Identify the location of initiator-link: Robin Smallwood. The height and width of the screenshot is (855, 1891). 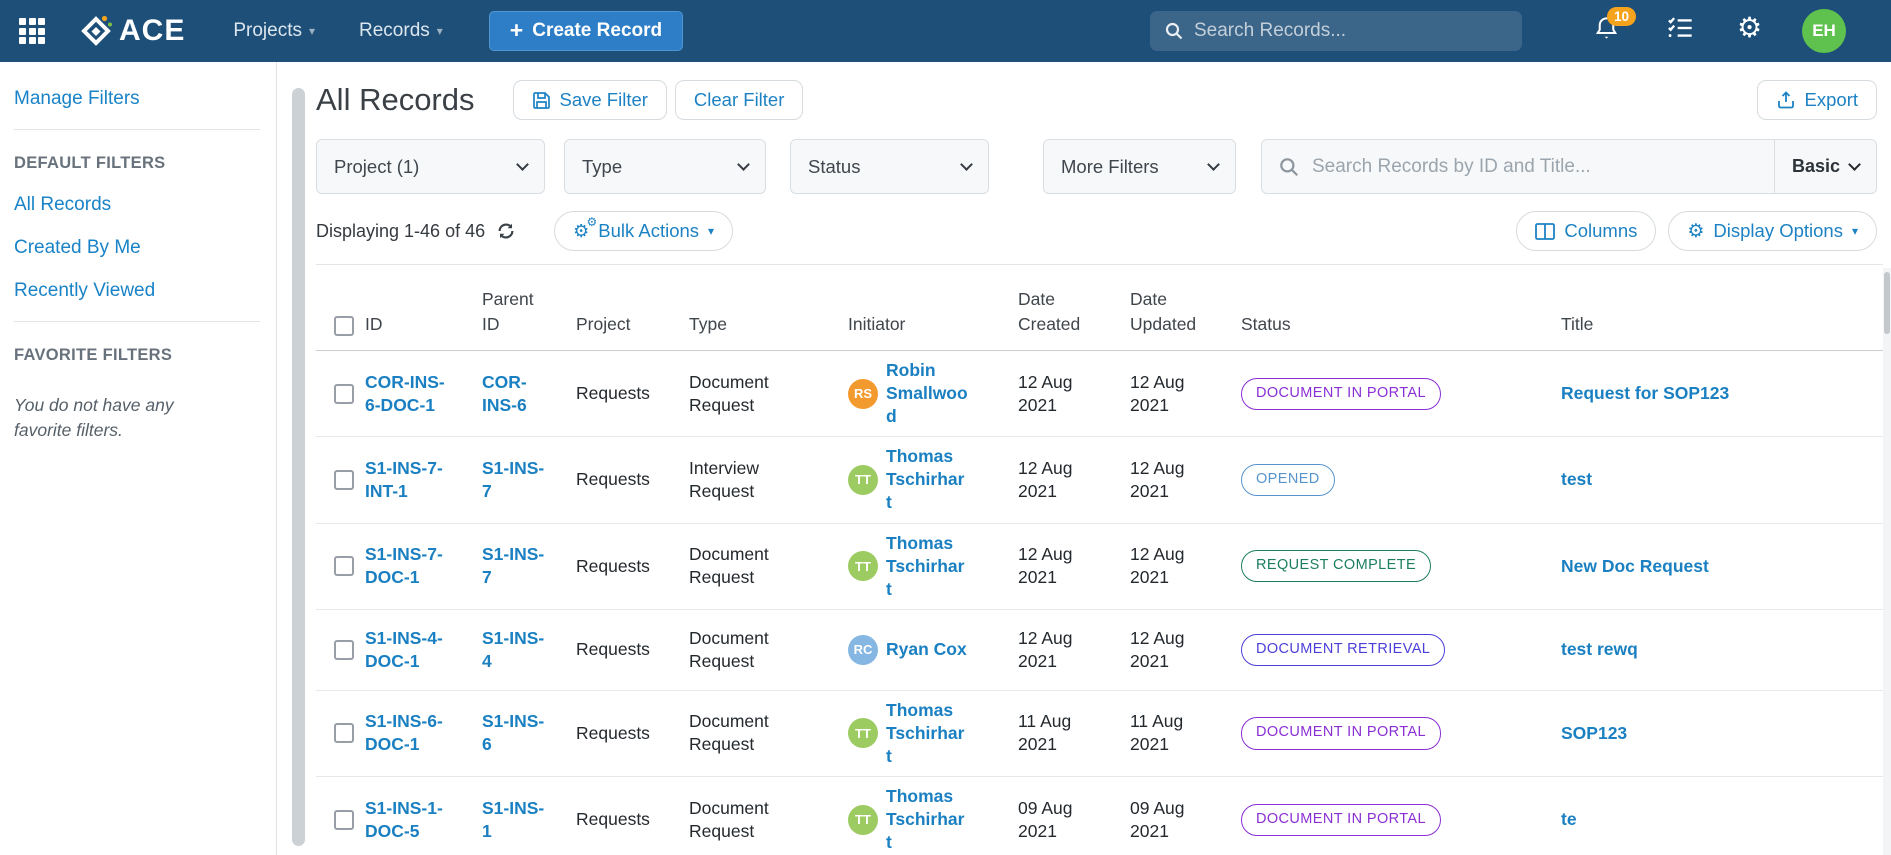
(927, 393).